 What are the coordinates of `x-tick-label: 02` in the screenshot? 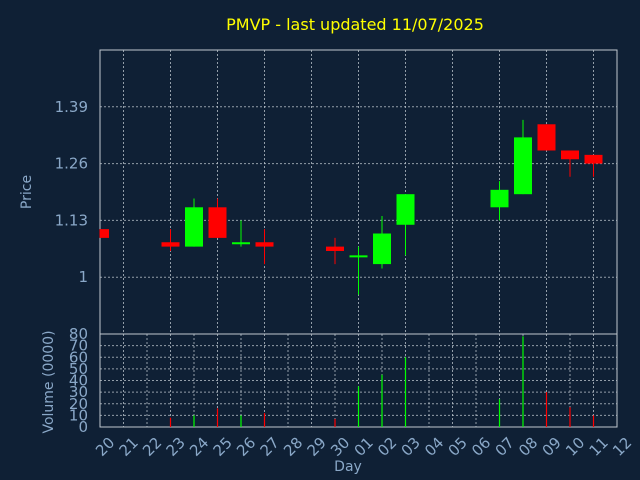 It's located at (387, 447).